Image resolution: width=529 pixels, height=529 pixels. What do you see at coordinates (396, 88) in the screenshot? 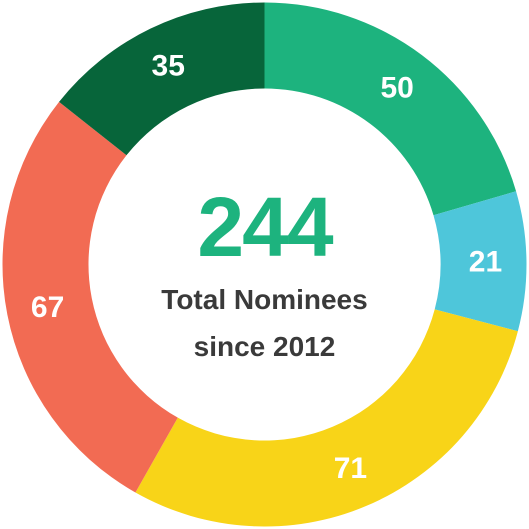
I see `slice-value-label-1: 50` at bounding box center [396, 88].